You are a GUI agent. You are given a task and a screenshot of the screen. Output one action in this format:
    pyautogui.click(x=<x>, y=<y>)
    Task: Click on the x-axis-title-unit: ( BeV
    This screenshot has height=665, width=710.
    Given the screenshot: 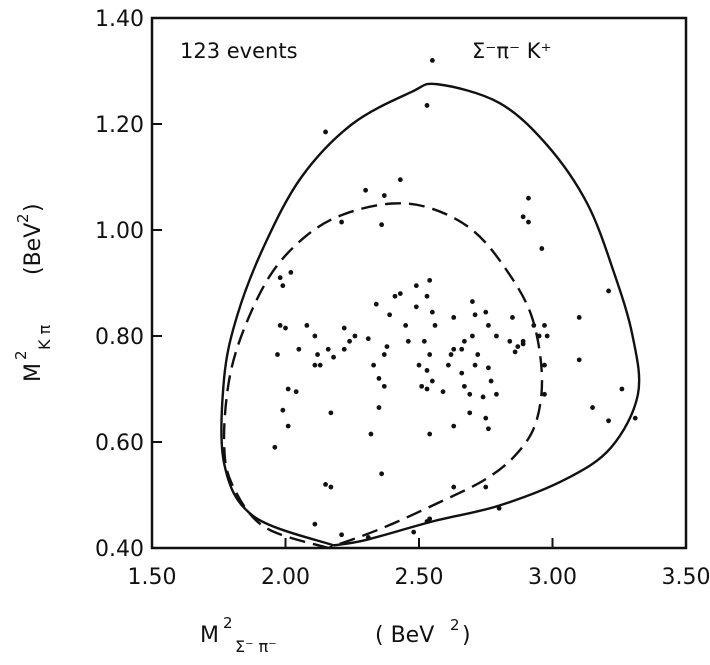 What is the action you would take?
    pyautogui.click(x=404, y=635)
    